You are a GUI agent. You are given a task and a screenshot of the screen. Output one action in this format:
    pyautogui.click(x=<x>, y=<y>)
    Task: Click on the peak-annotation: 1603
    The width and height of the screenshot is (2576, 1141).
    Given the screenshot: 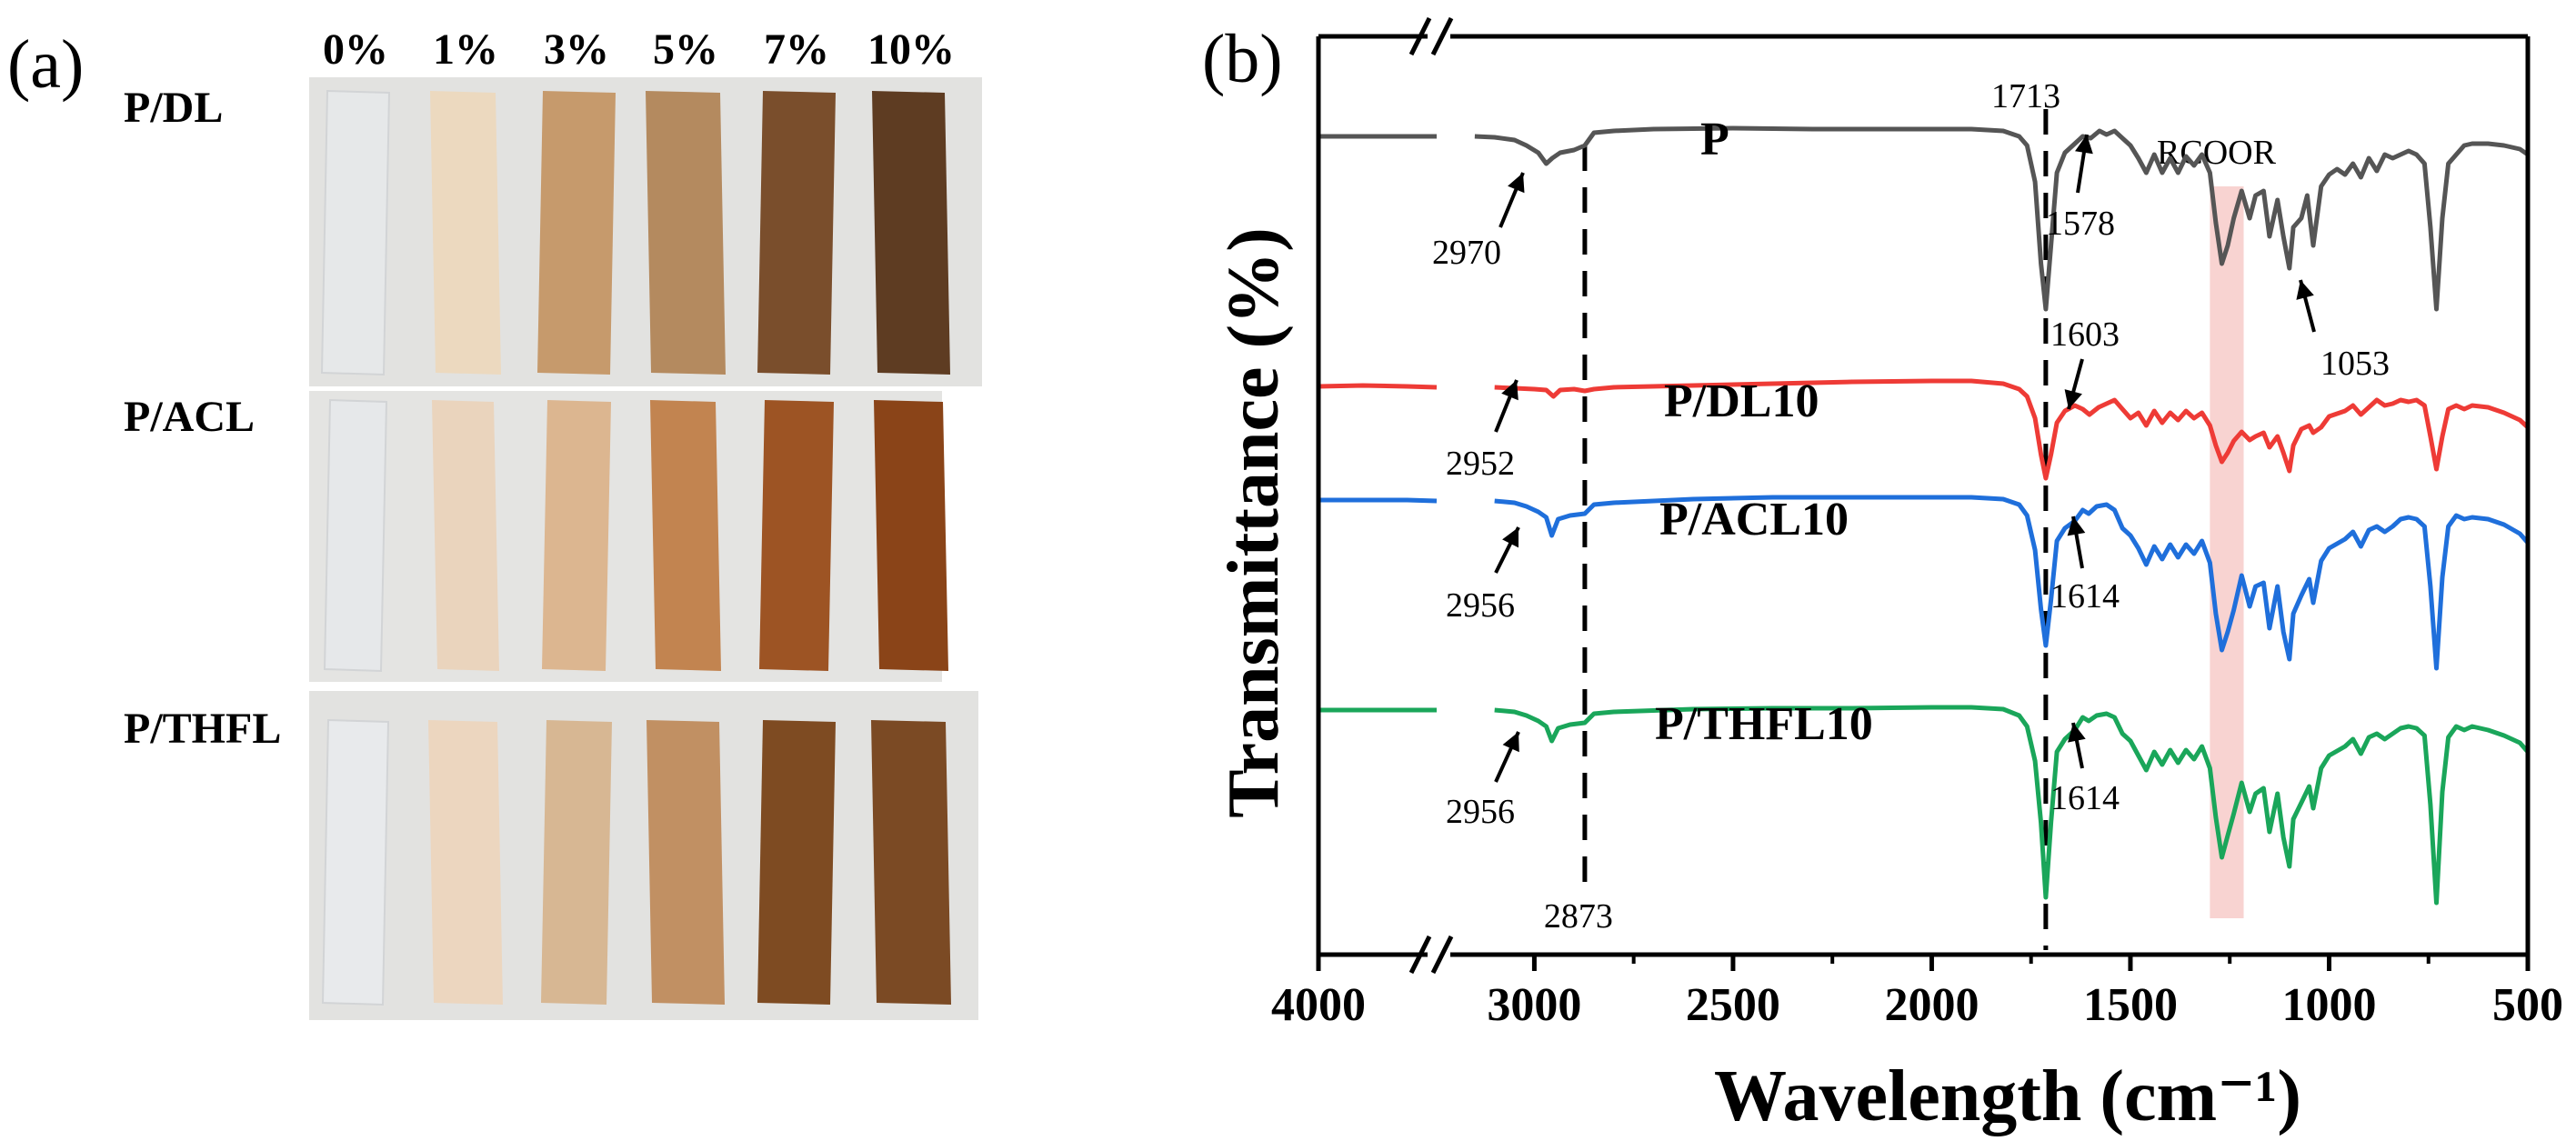 What is the action you would take?
    pyautogui.click(x=2085, y=334)
    